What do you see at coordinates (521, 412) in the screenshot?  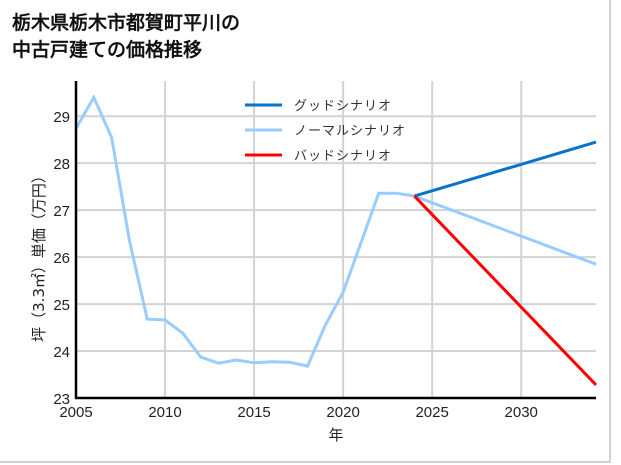 I see `x-tick-label: 2030` at bounding box center [521, 412].